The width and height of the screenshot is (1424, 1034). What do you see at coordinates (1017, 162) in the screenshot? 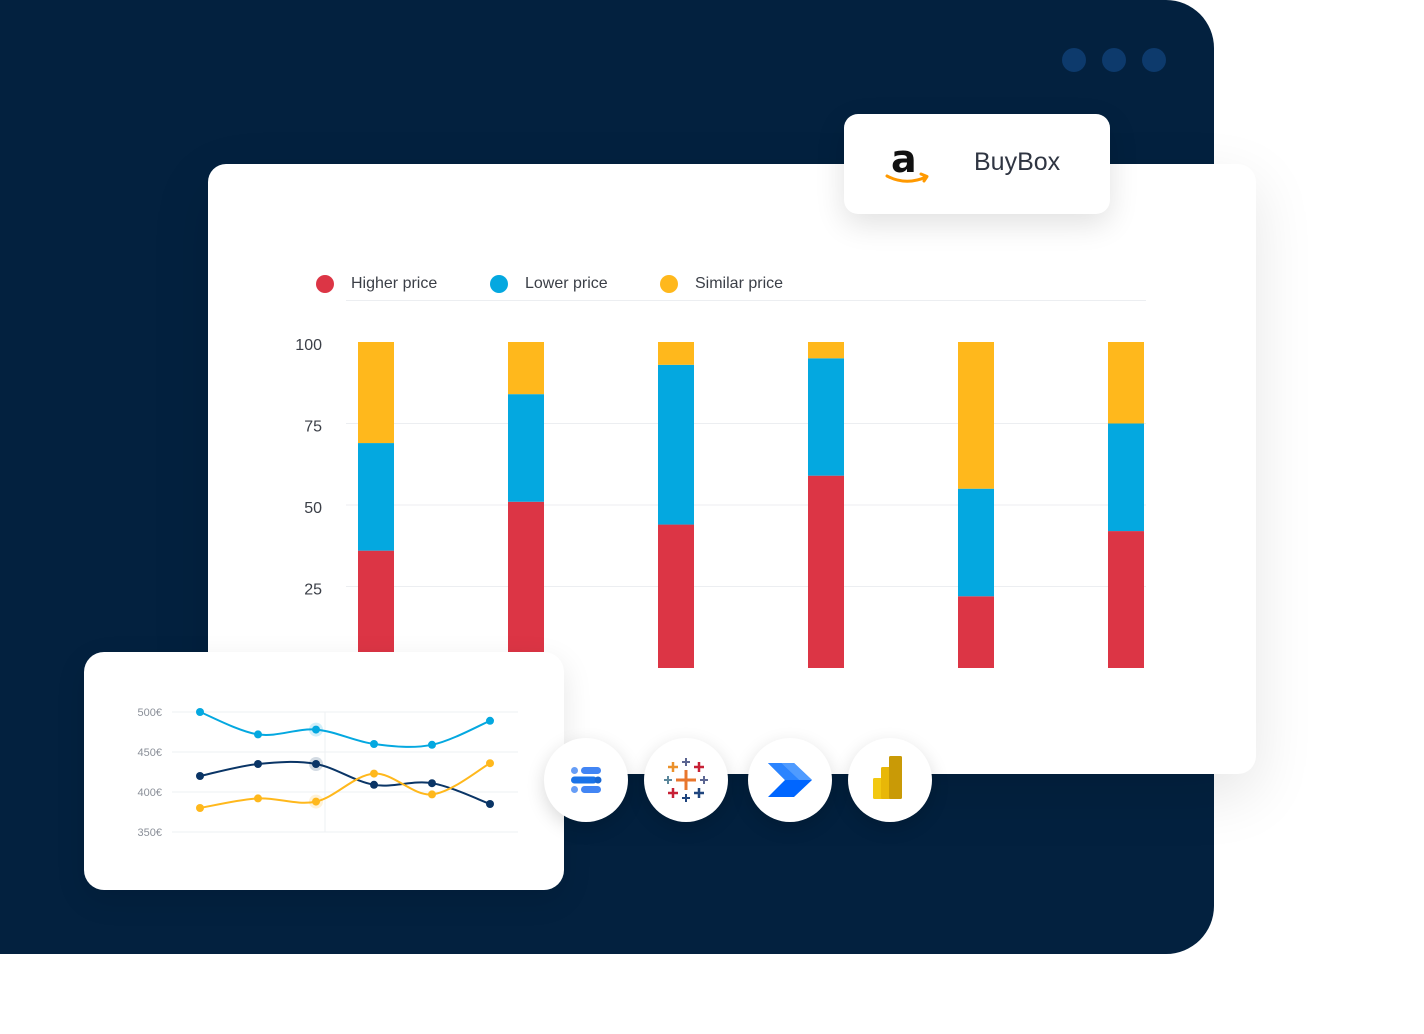
I see `badge-label: BuyBox` at bounding box center [1017, 162].